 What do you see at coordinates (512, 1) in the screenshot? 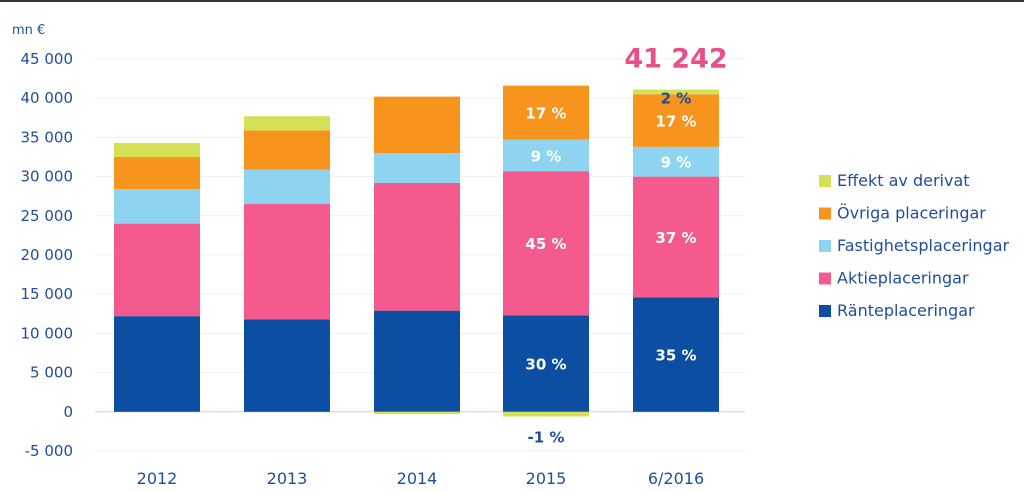
I see `top-border` at bounding box center [512, 1].